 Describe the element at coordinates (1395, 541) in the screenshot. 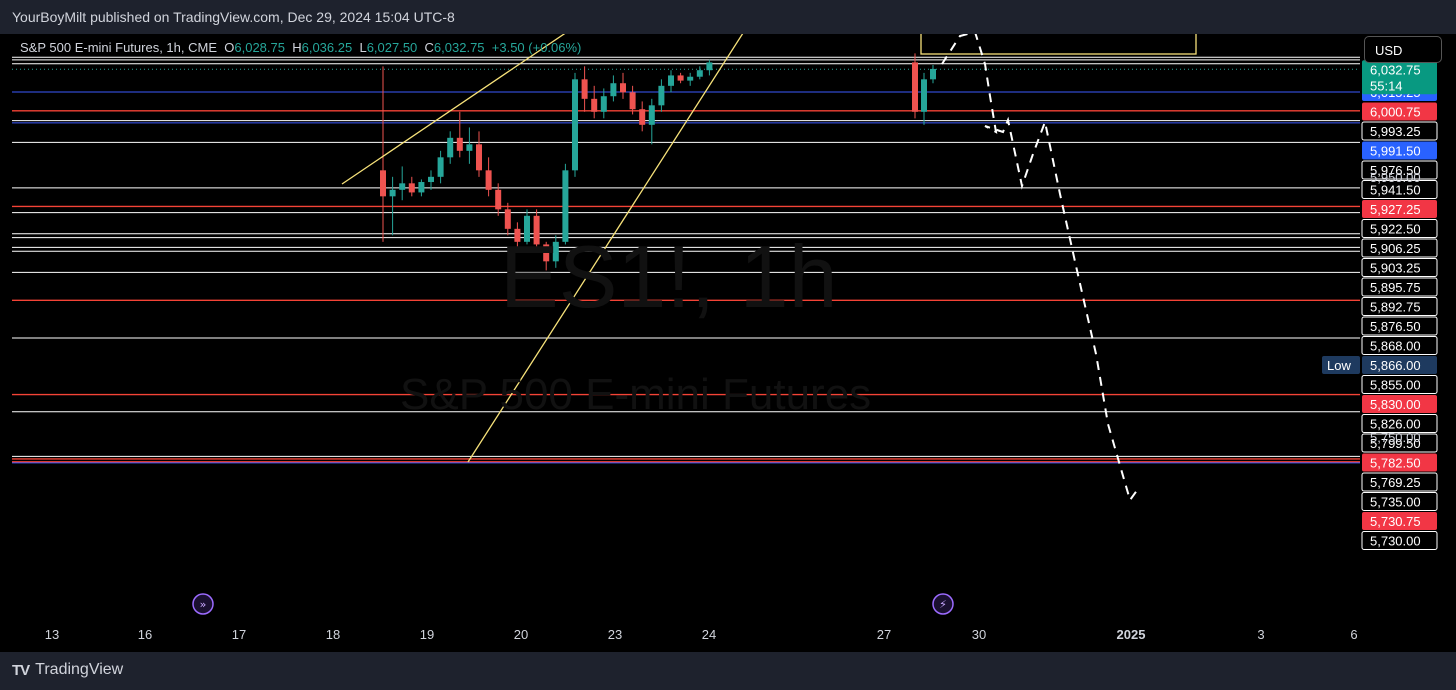

I see `price-label-text: 5,730.00` at that location.